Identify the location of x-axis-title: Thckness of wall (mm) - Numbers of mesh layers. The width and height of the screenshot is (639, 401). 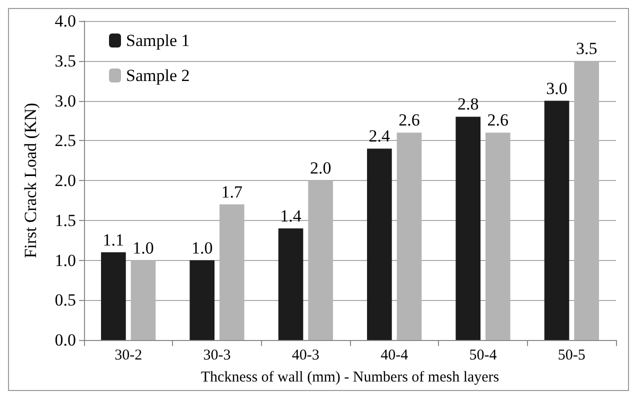
(350, 378).